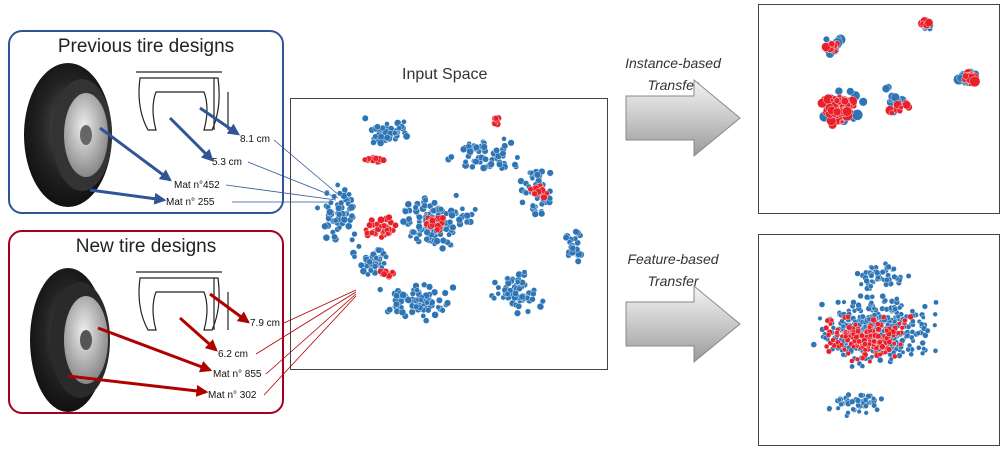 The height and width of the screenshot is (453, 1008). What do you see at coordinates (164, 155) in the screenshot?
I see `previous-arrows` at bounding box center [164, 155].